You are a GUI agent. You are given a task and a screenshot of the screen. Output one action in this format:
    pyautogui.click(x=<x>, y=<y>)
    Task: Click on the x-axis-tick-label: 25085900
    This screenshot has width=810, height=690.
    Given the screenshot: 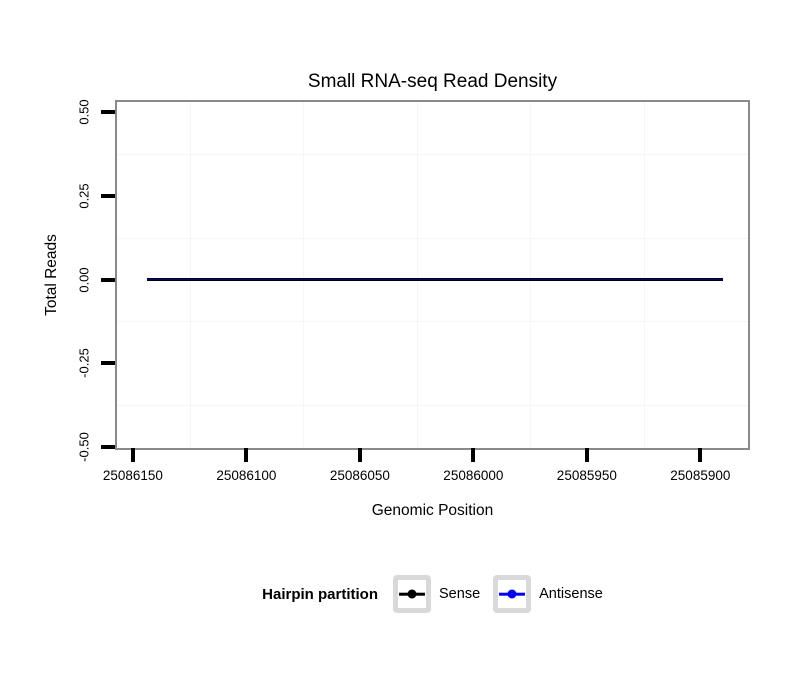 What is the action you would take?
    pyautogui.click(x=700, y=475)
    